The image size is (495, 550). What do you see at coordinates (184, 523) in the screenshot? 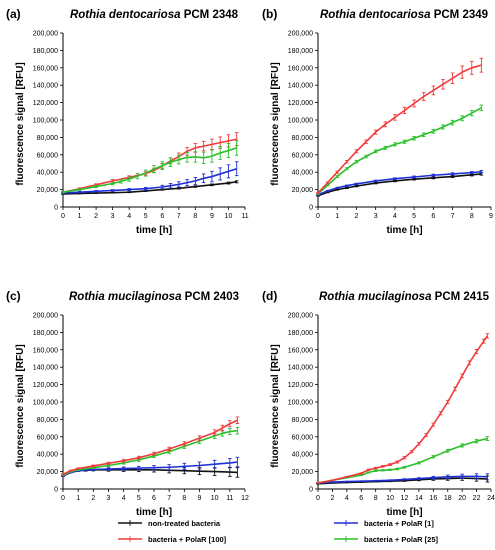
I see `legend-label: non-treated bacteria` at bounding box center [184, 523].